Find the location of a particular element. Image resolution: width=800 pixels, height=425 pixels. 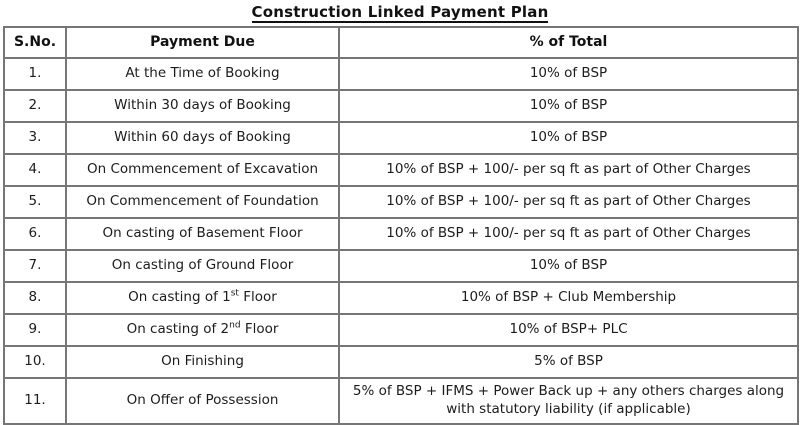

header-row: S.No. Payment Due % of Total is located at coordinates (401, 42).